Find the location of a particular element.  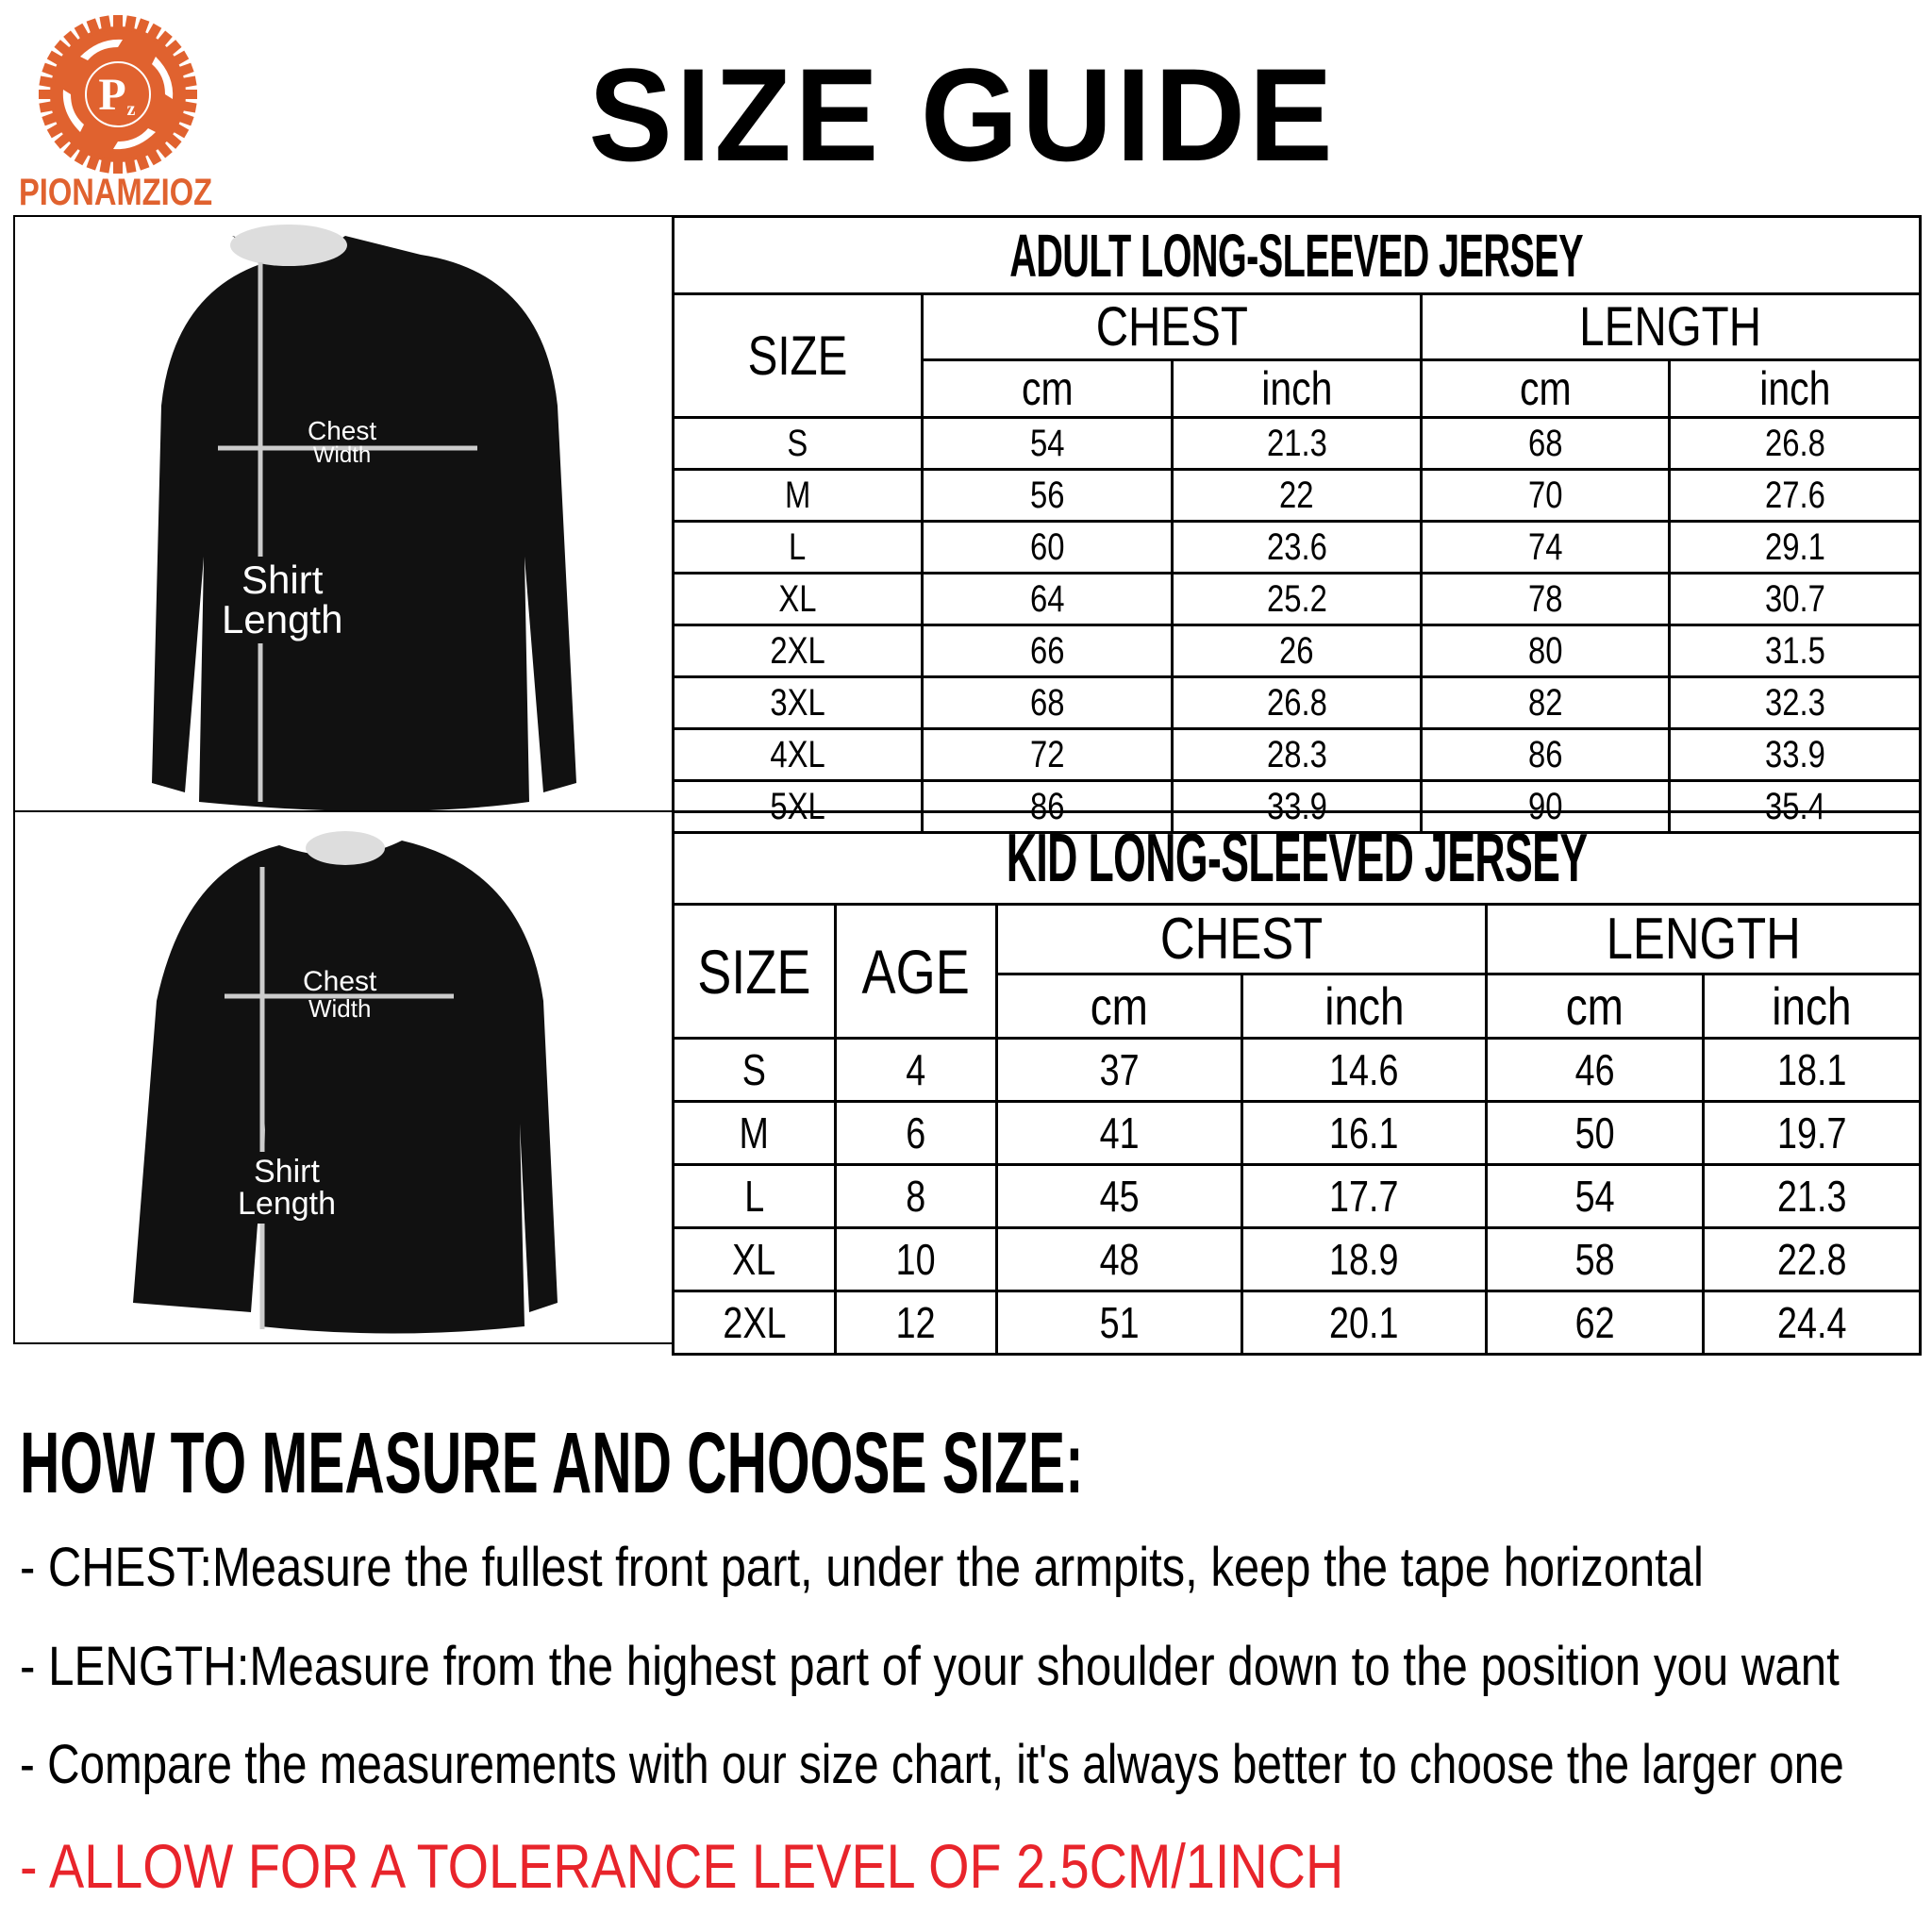

kid-chest-inch-header: inch is located at coordinates (1364, 1006).